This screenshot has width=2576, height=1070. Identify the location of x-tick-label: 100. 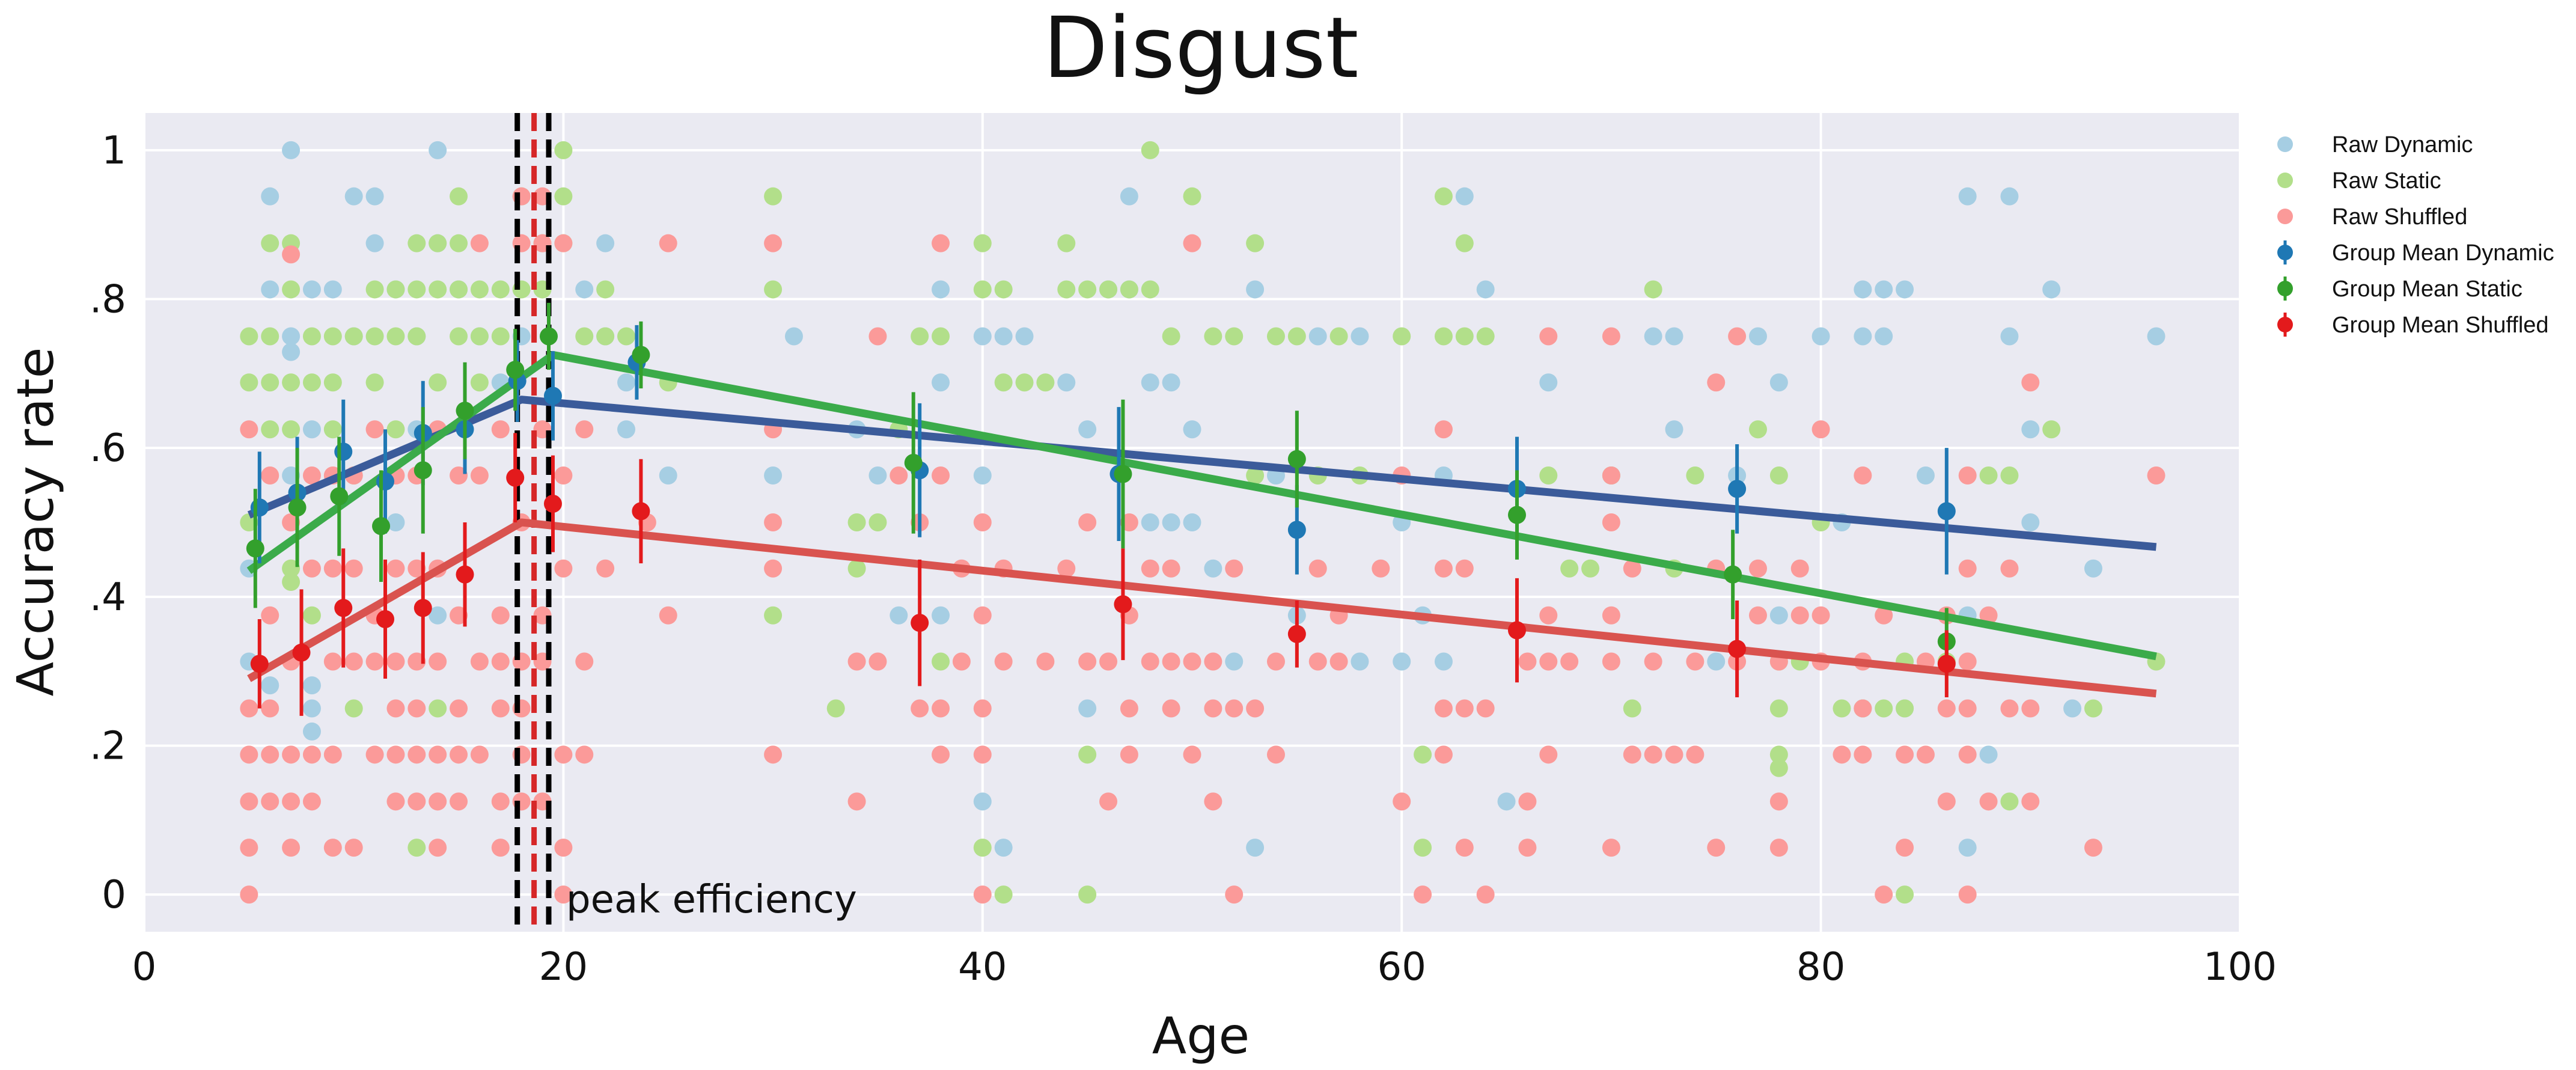
(2240, 967).